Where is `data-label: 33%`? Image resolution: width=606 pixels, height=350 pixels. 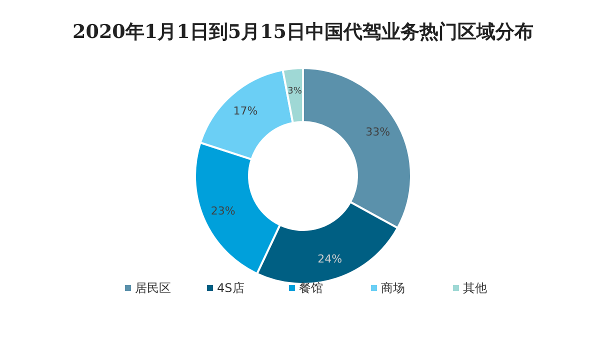
data-label: 33% is located at coordinates (378, 132).